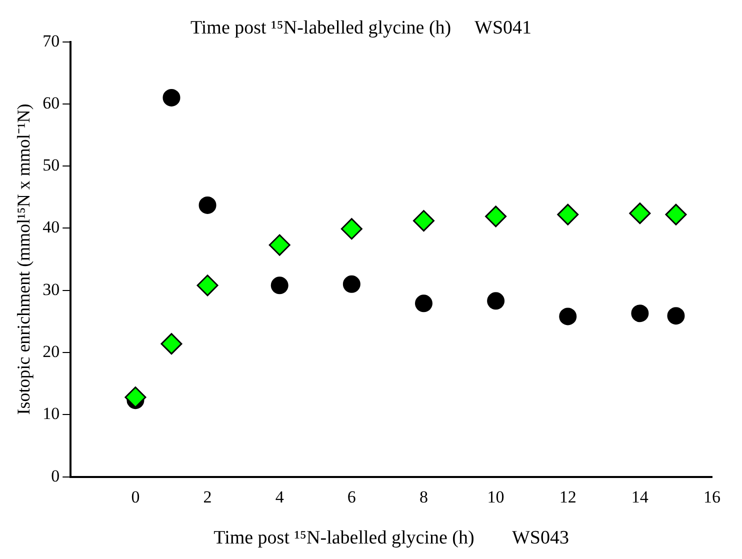 The width and height of the screenshot is (742, 559). Describe the element at coordinates (391, 538) in the screenshot. I see `x-axis-title: Time post ¹⁵N-labelled glycine (h) WS043` at that location.